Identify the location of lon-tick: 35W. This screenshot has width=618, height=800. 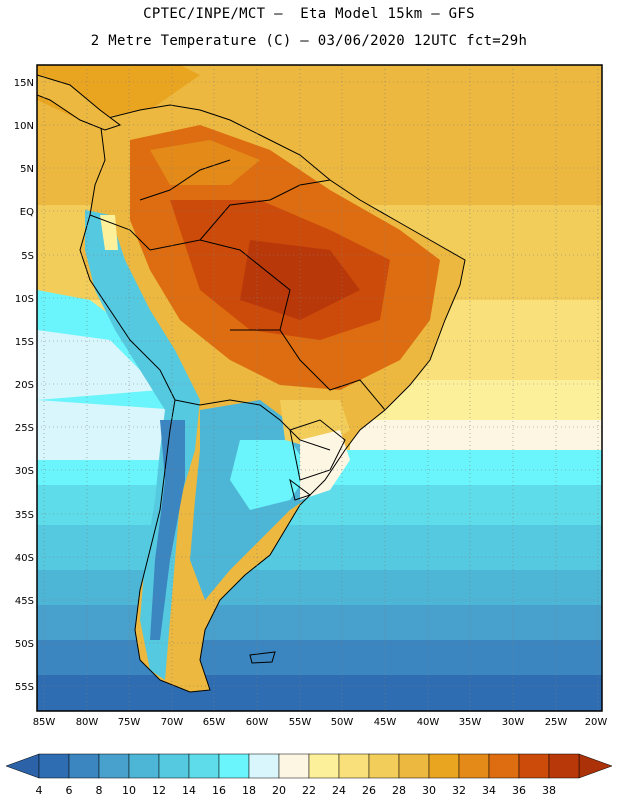
(470, 722).